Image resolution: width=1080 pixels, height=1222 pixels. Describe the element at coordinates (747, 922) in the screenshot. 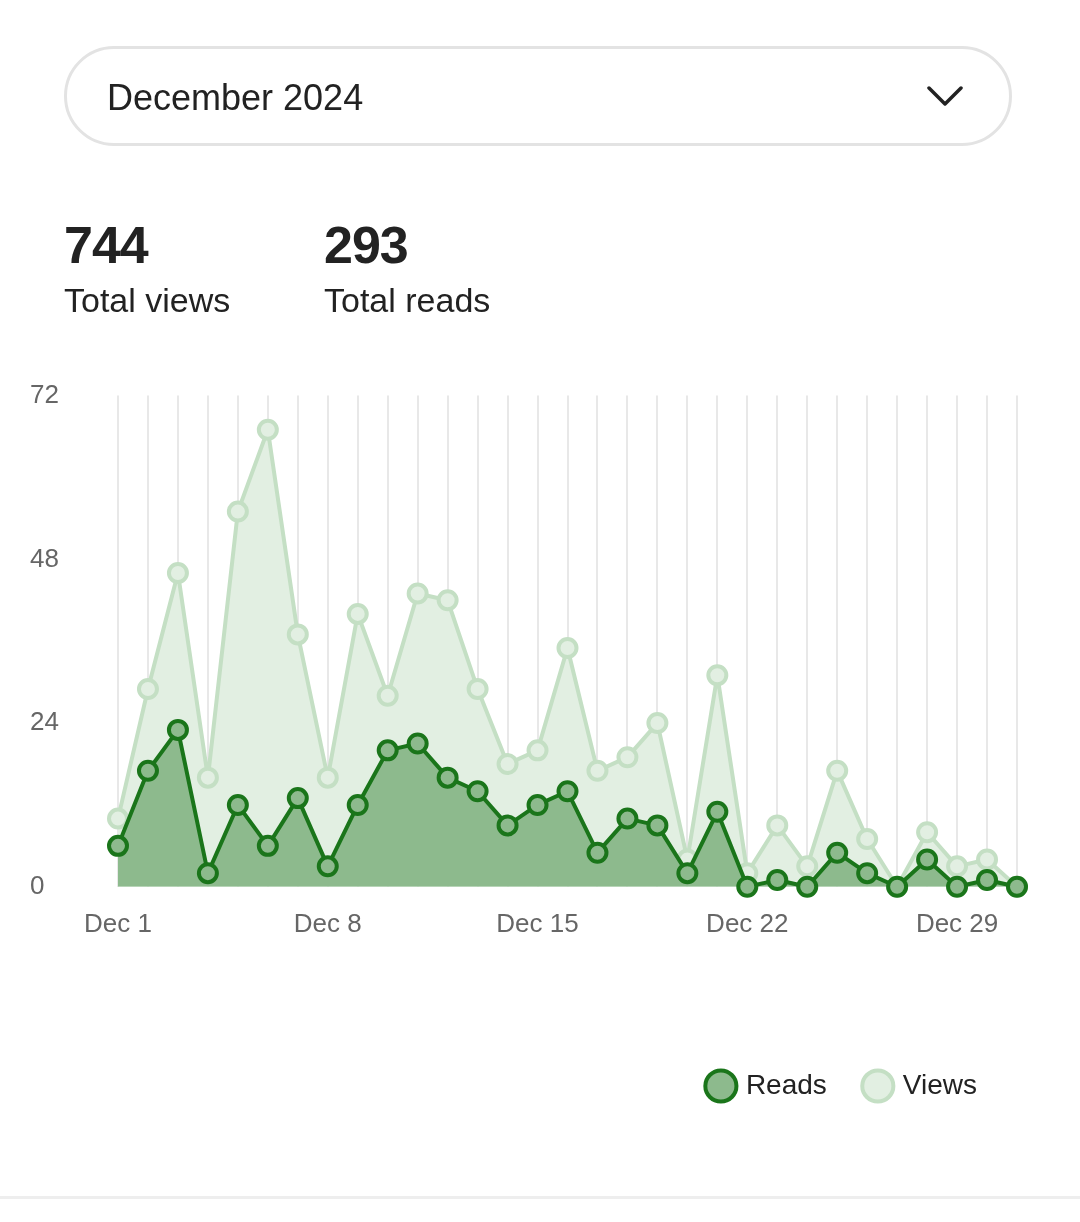

I see `x-tick-label: Dec 22` at that location.